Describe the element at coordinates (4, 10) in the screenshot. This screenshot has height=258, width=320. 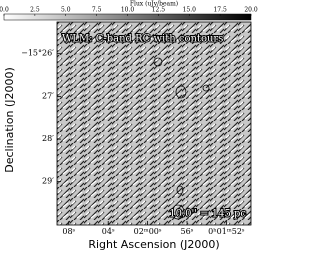
I see `colorbar-tick-label: 0.0` at that location.